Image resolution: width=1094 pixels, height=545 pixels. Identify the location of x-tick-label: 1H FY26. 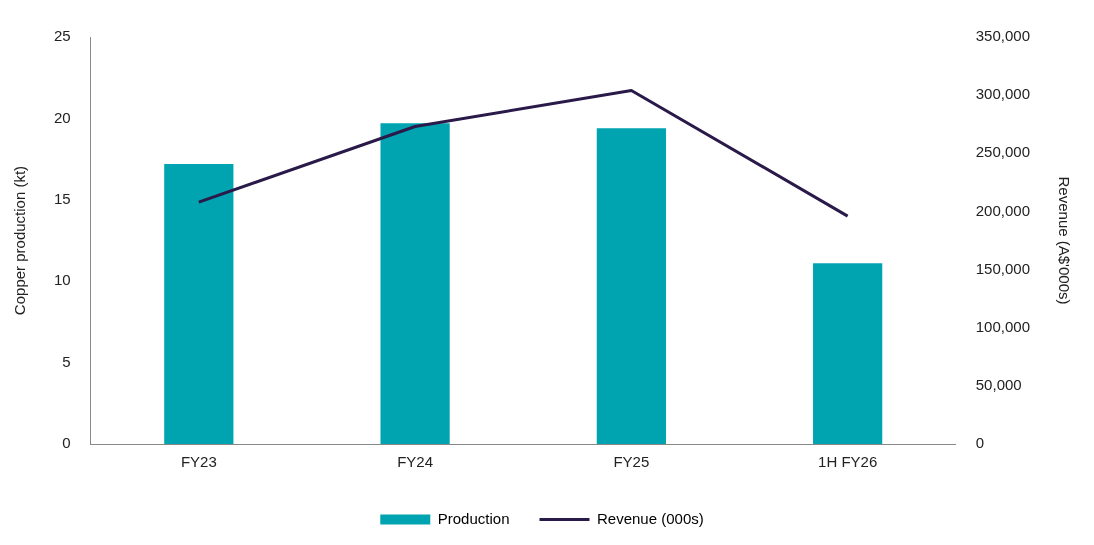
(848, 462).